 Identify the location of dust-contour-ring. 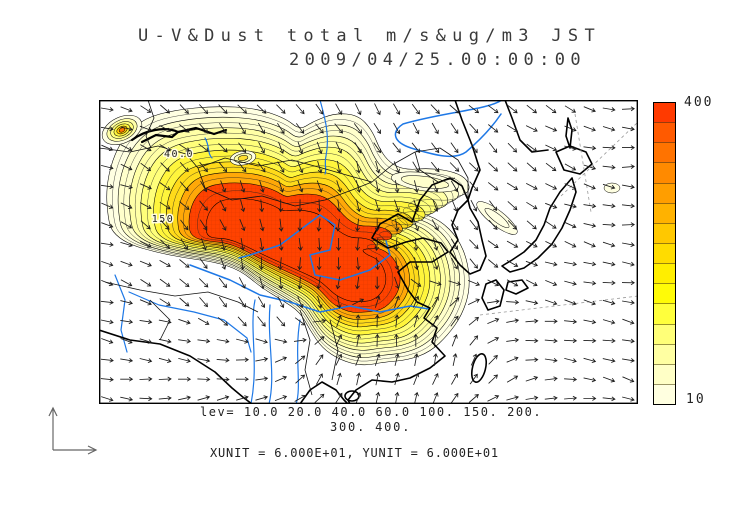
(296, 250).